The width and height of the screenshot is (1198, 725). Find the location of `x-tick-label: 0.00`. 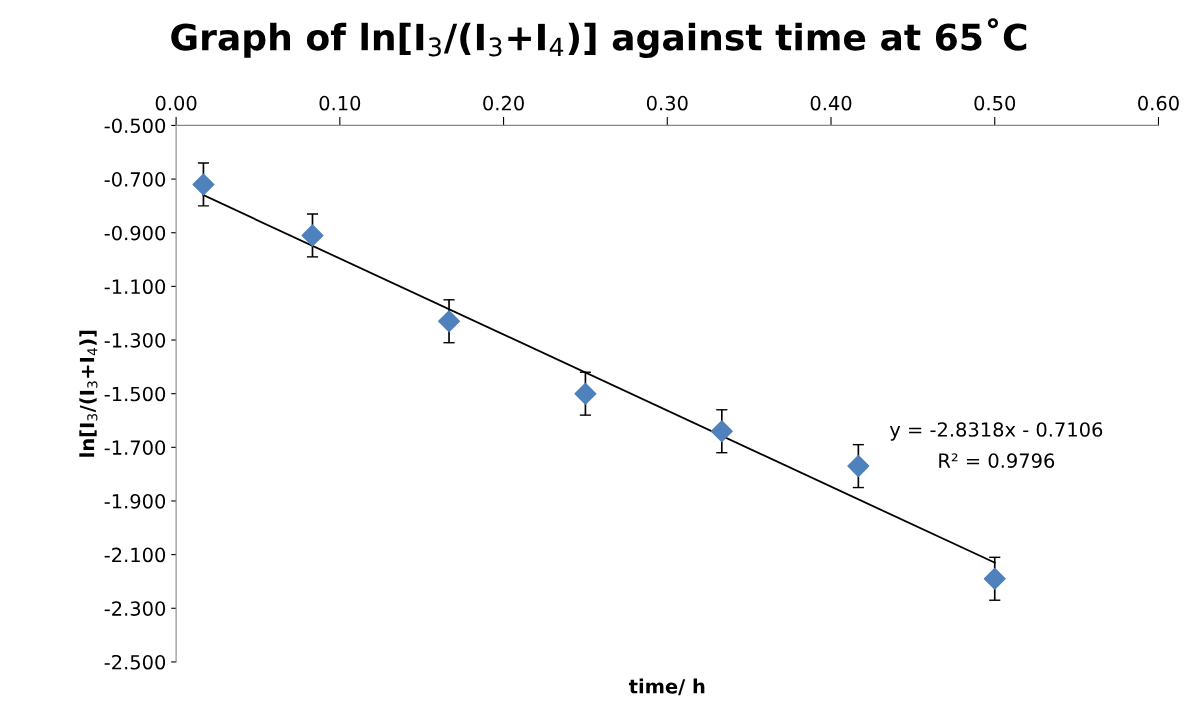

x-tick-label: 0.00 is located at coordinates (176, 103).